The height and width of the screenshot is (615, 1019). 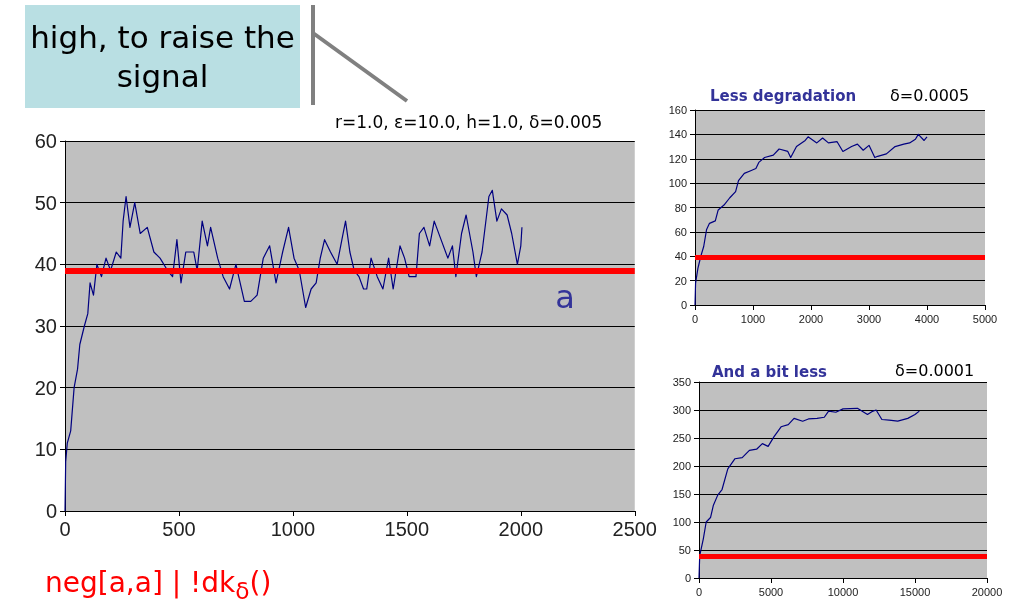 What do you see at coordinates (45, 449) in the screenshot?
I see `y-tick-label: 10` at bounding box center [45, 449].